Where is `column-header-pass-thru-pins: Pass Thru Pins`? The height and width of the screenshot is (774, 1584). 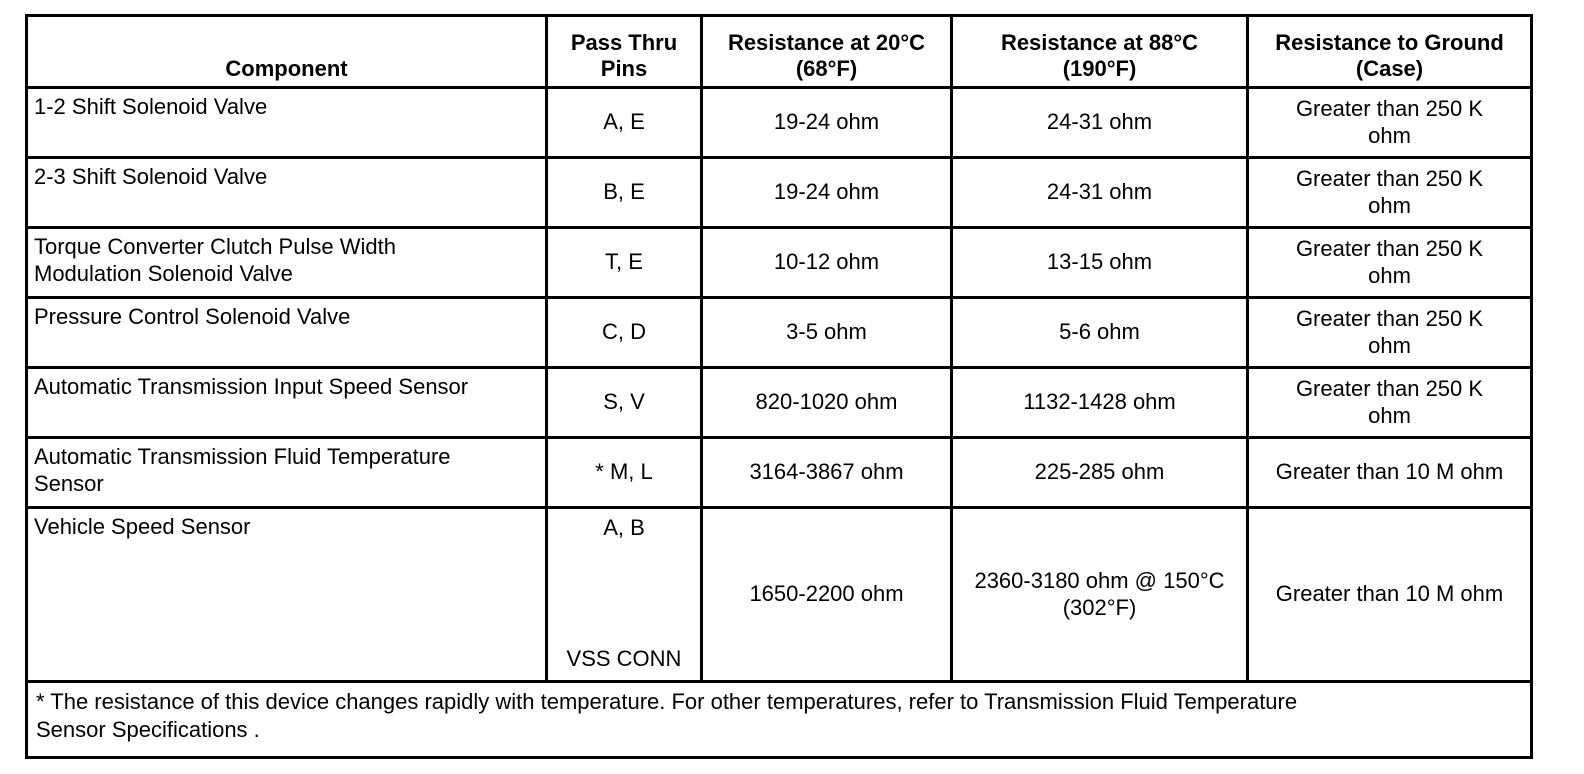 column-header-pass-thru-pins: Pass Thru Pins is located at coordinates (624, 51).